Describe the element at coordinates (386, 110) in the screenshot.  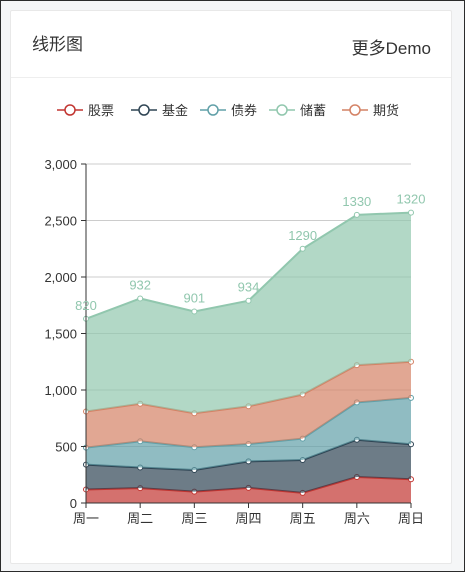
I see `legend-label: 期货` at that location.